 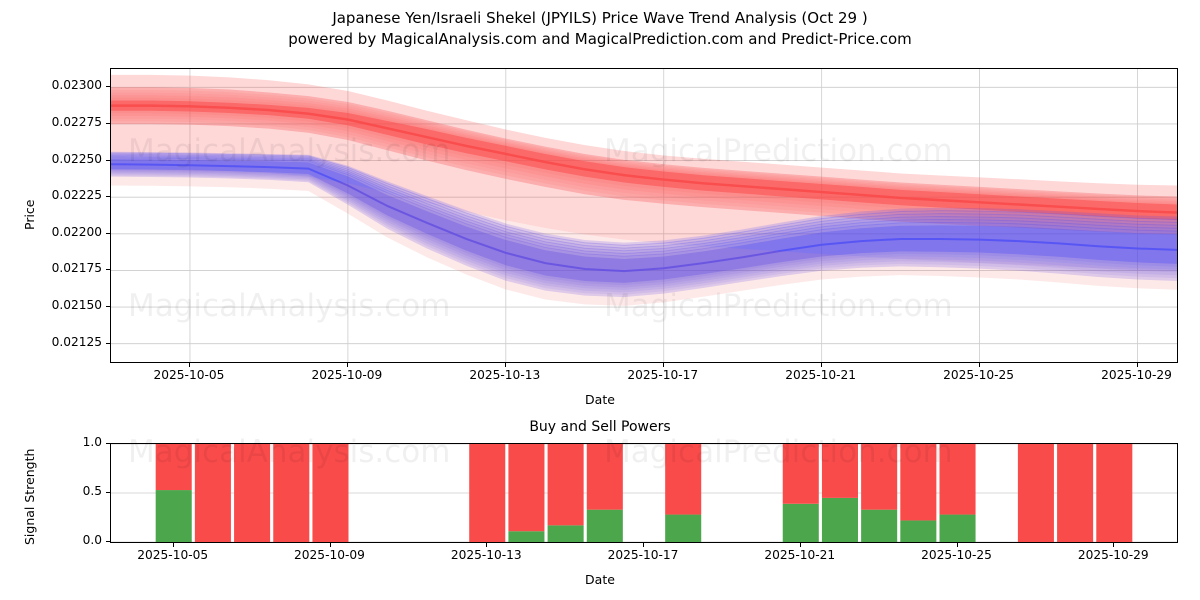 What do you see at coordinates (978, 375) in the screenshot?
I see `price-x-tick: 2025-10-25` at bounding box center [978, 375].